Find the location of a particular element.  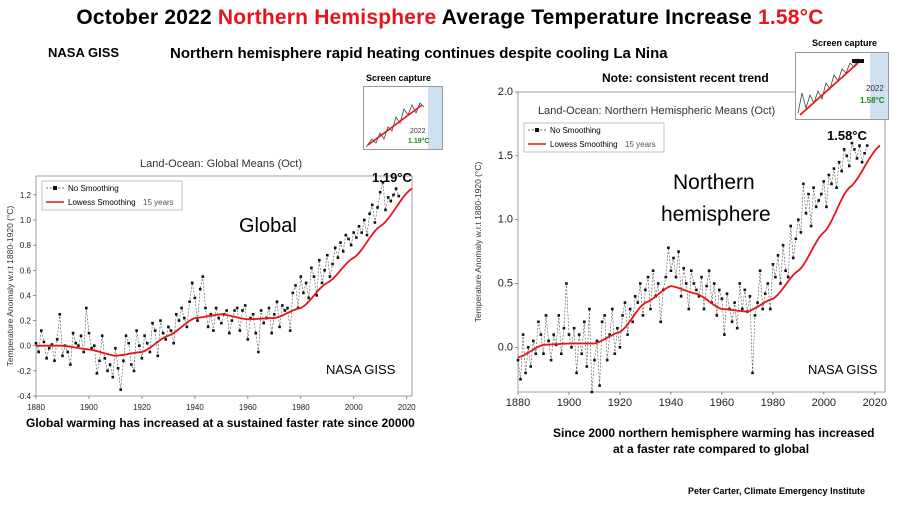

x-tick-label: 2000 is located at coordinates (824, 403).